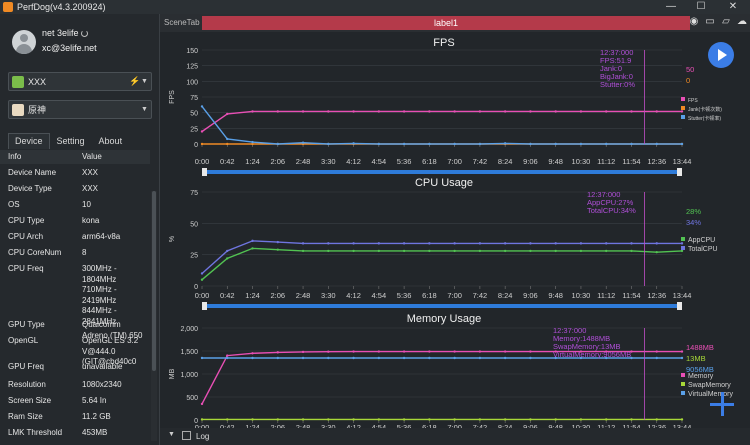  Describe the element at coordinates (172, 239) in the screenshot. I see `y-axis-label: %` at that location.